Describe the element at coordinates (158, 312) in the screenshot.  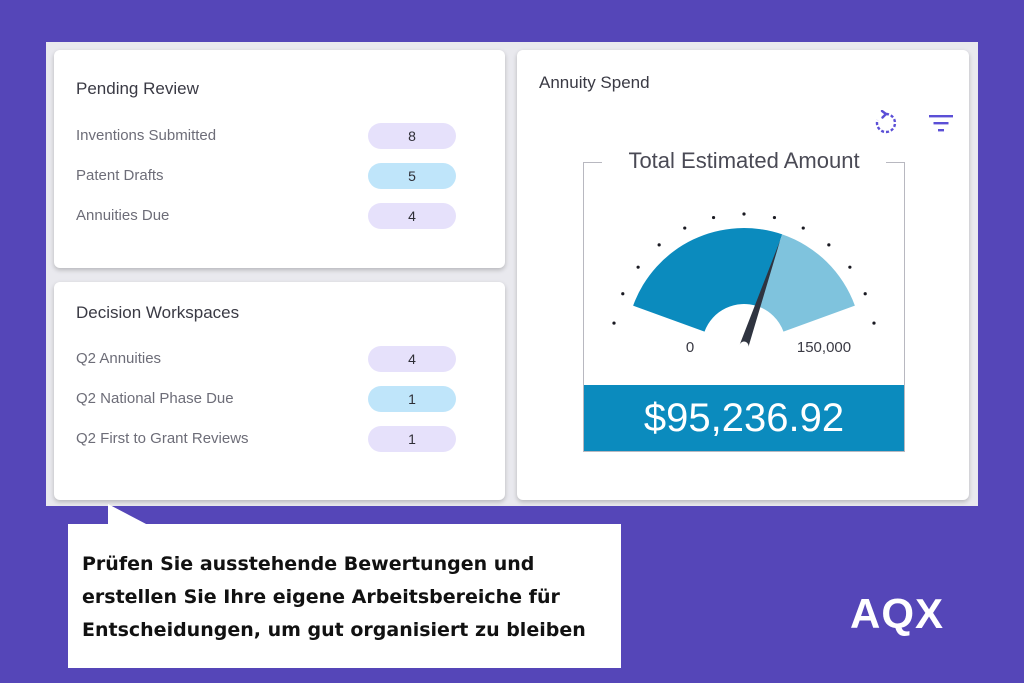
I see `decision-workspaces-title: Decision Workspaces` at that location.